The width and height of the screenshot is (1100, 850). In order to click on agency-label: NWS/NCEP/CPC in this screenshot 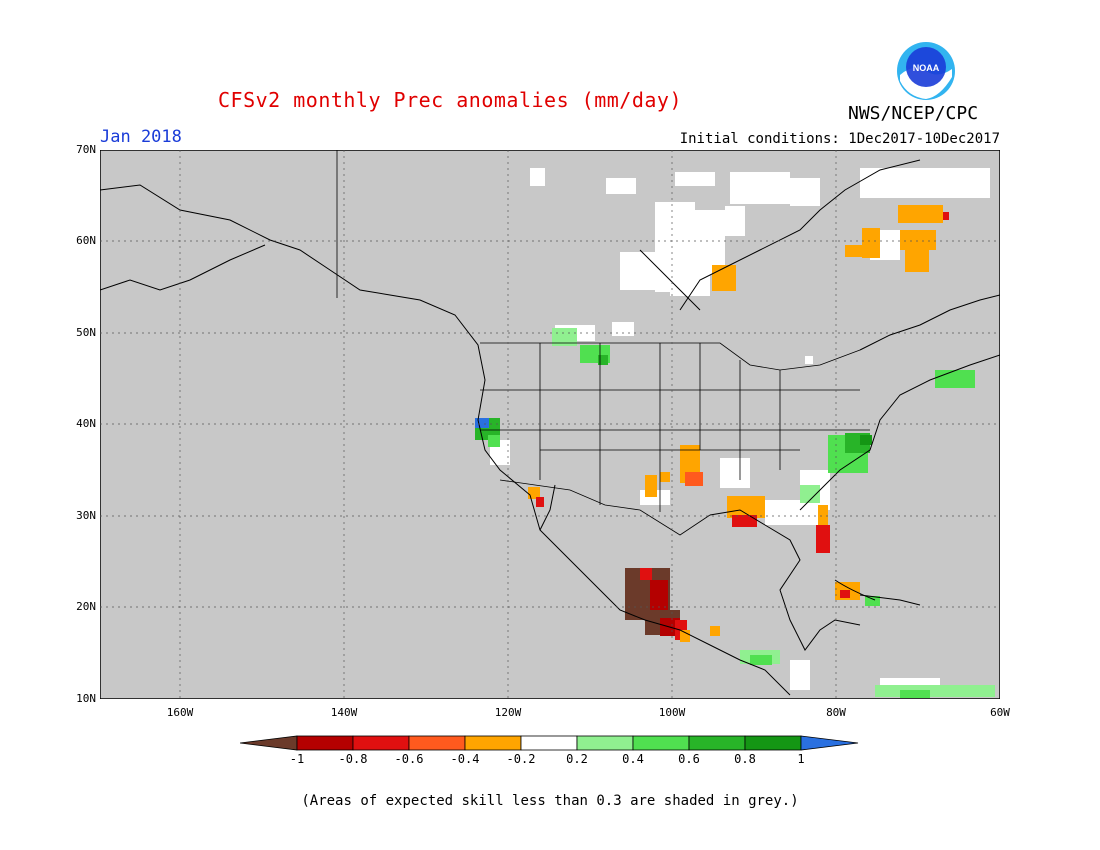, I will do `click(913, 113)`.